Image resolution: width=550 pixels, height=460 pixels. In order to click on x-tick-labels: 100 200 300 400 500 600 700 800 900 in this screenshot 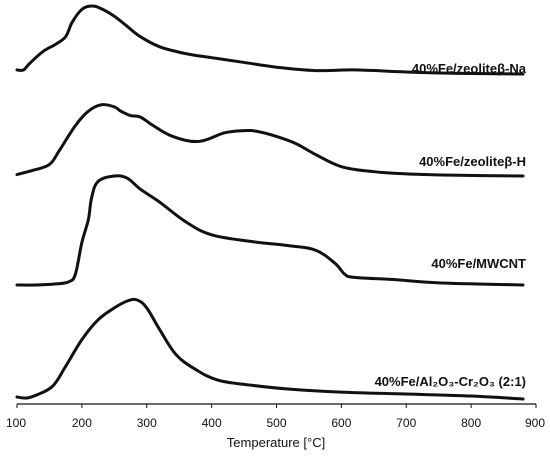, I will do `click(275, 417)`.